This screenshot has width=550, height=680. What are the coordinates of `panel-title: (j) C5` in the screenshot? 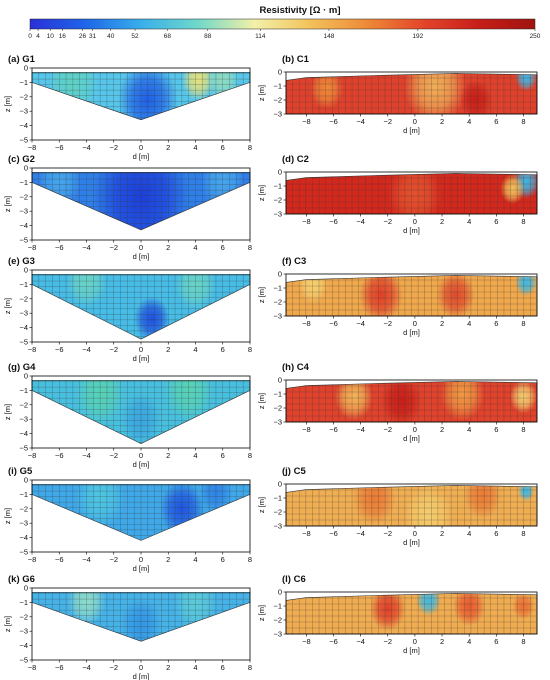 It's located at (294, 471).